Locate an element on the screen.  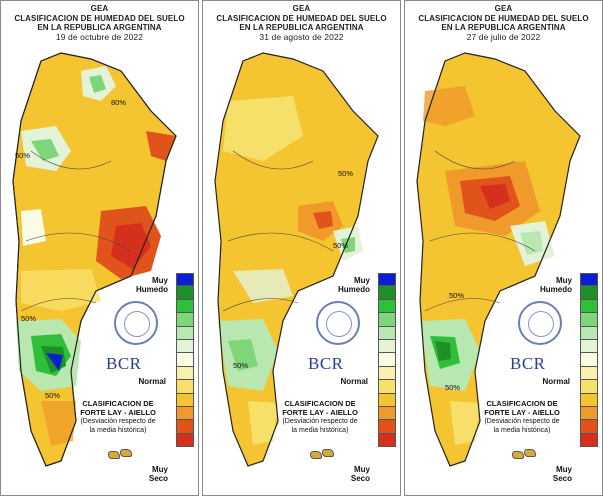
map-date: 19 de octubre de 2022 is located at coordinates (99, 36).